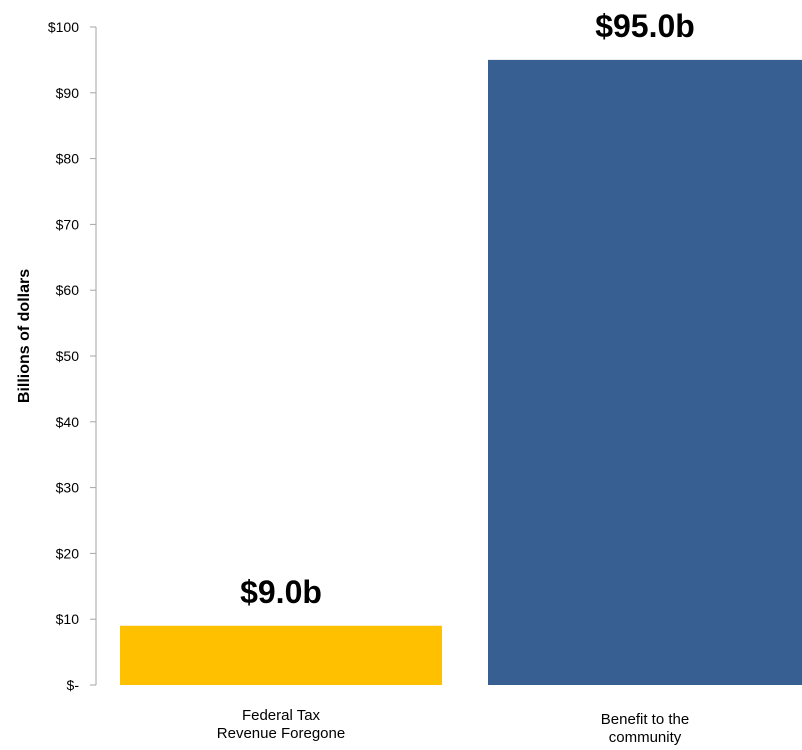 This screenshot has width=802, height=750. I want to click on y-tick-label: $100, so click(63, 27).